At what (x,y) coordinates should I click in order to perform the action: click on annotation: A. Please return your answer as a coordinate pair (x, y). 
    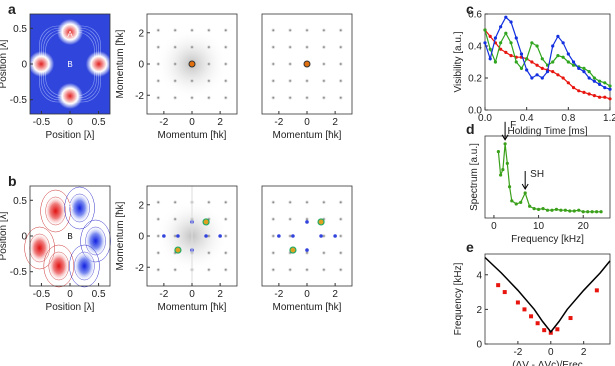
    Looking at the image, I should click on (70, 34).